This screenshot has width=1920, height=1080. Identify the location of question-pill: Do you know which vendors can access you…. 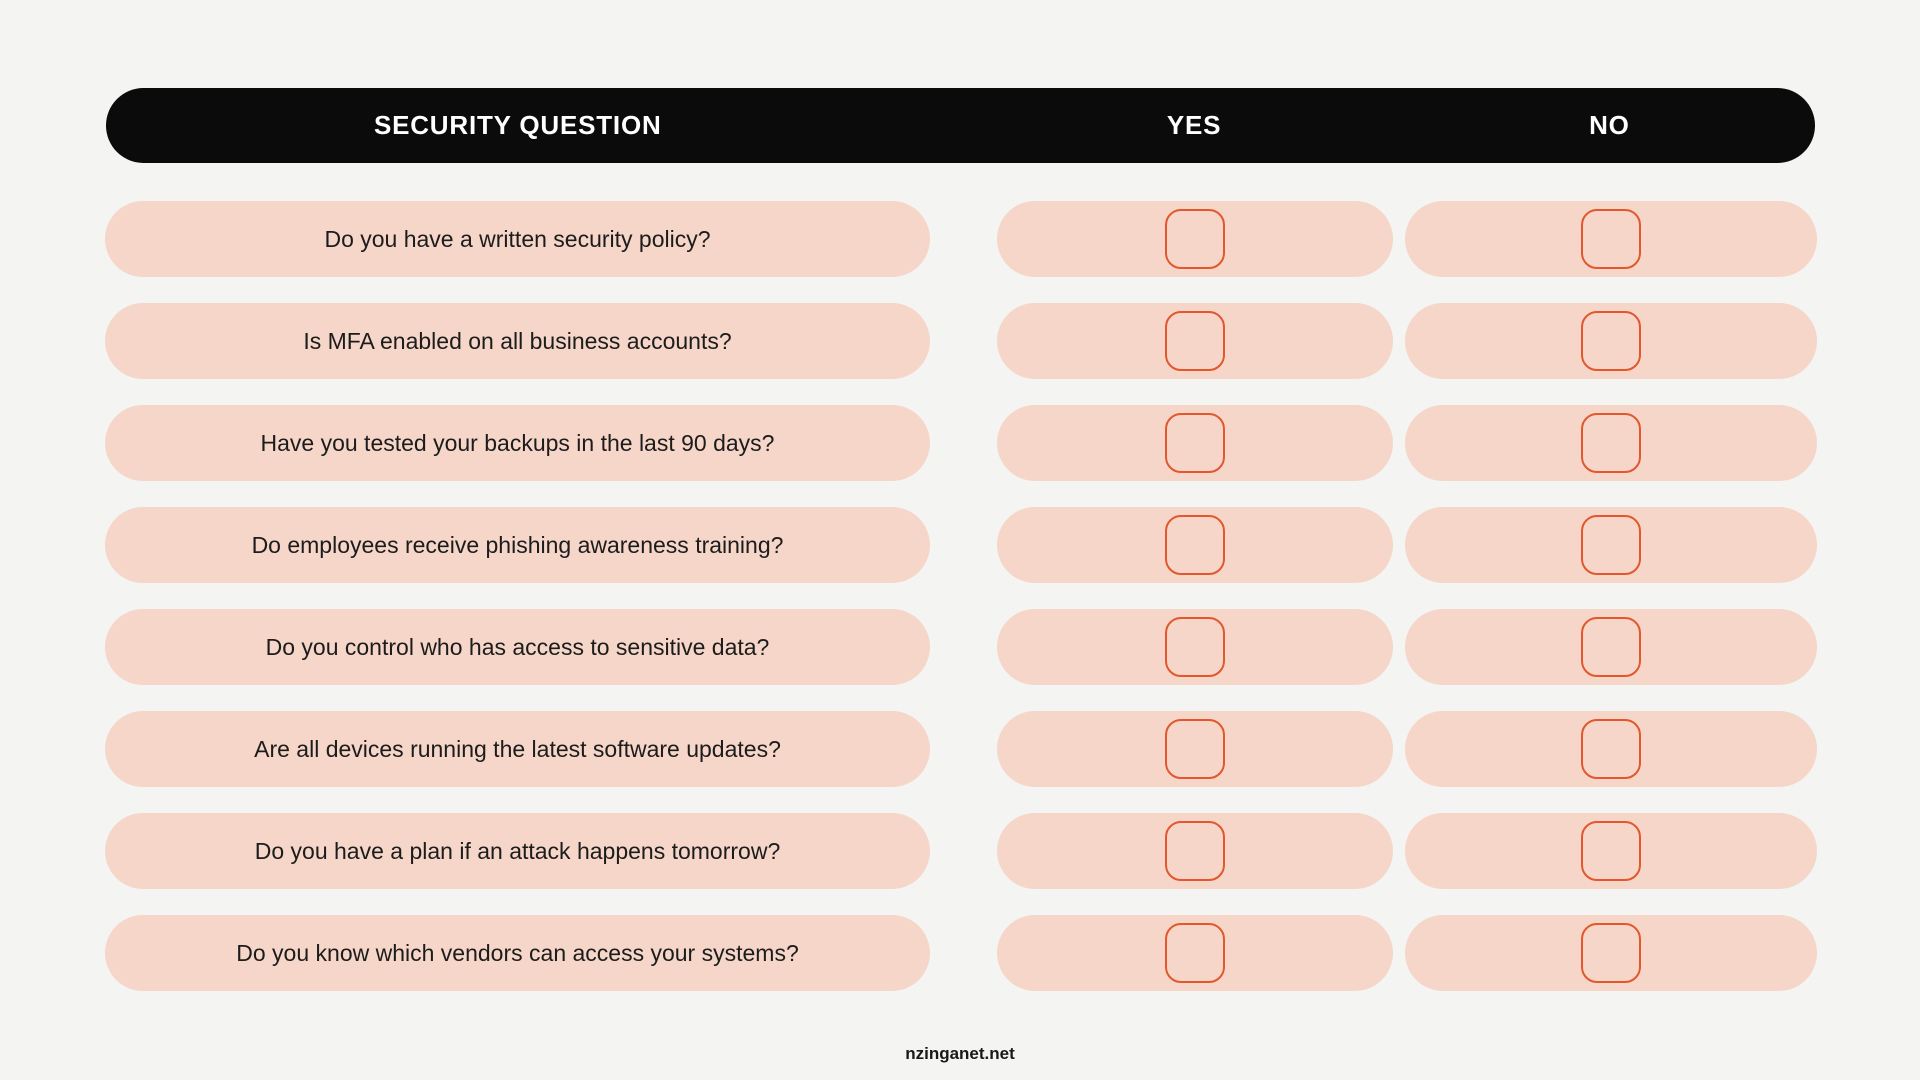
(517, 953).